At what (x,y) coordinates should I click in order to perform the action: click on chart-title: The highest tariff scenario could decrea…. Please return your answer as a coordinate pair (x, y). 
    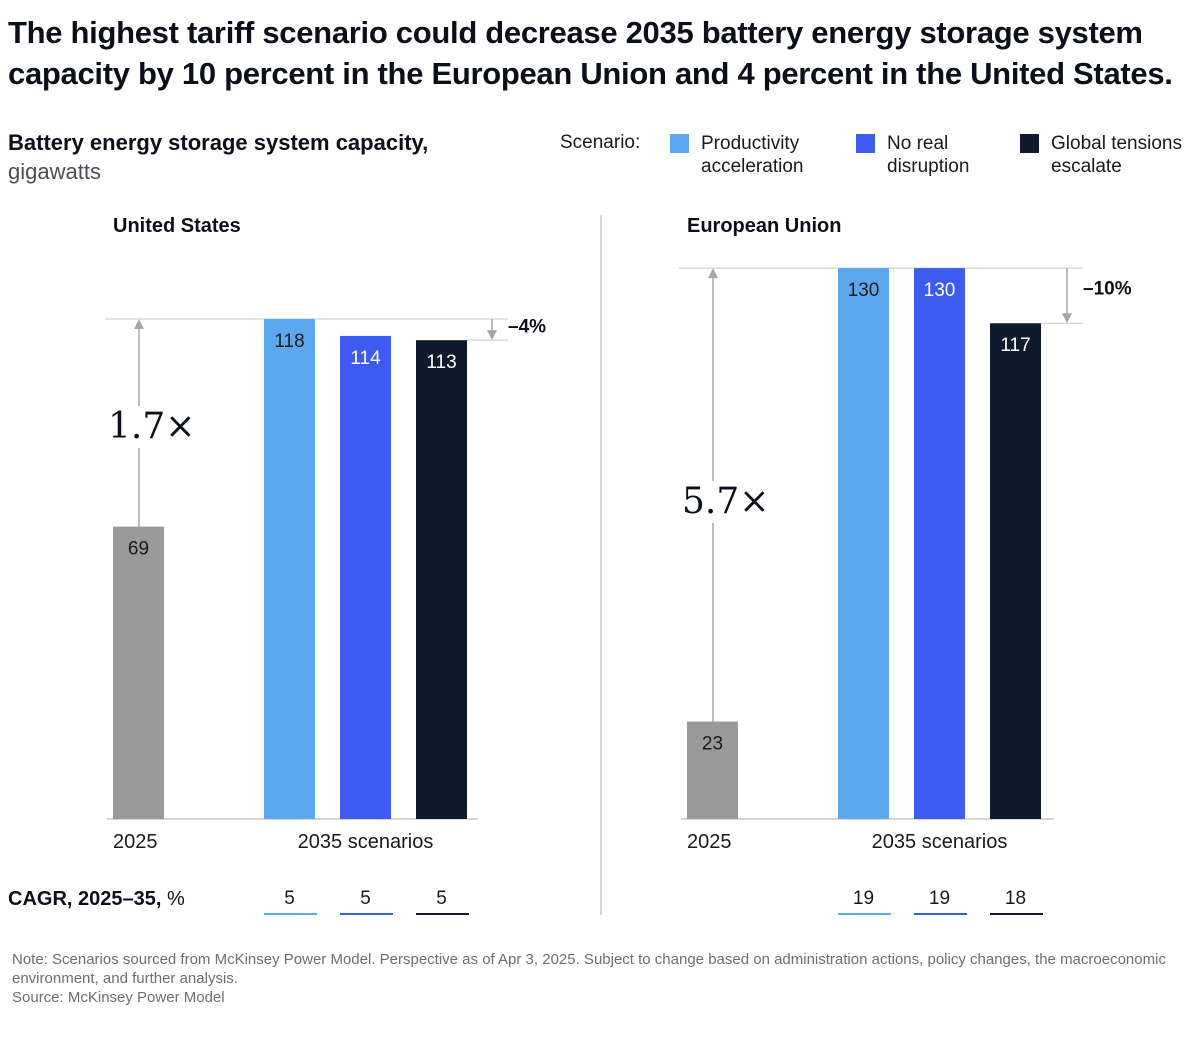
    Looking at the image, I should click on (590, 53).